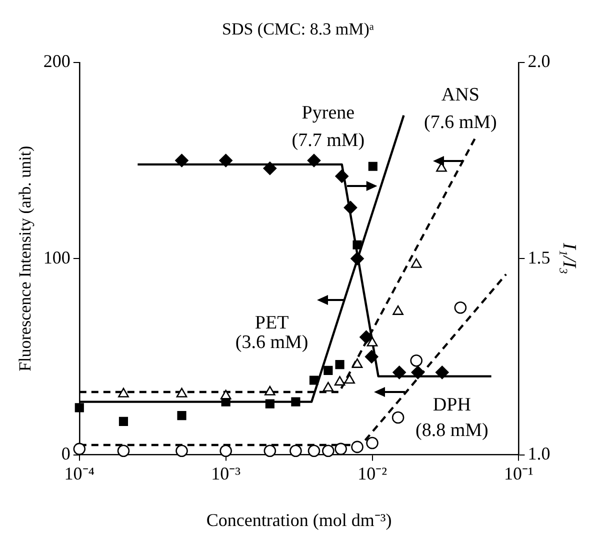  What do you see at coordinates (539, 454) in the screenshot?
I see `y2-tick-label: 1.0` at bounding box center [539, 454].